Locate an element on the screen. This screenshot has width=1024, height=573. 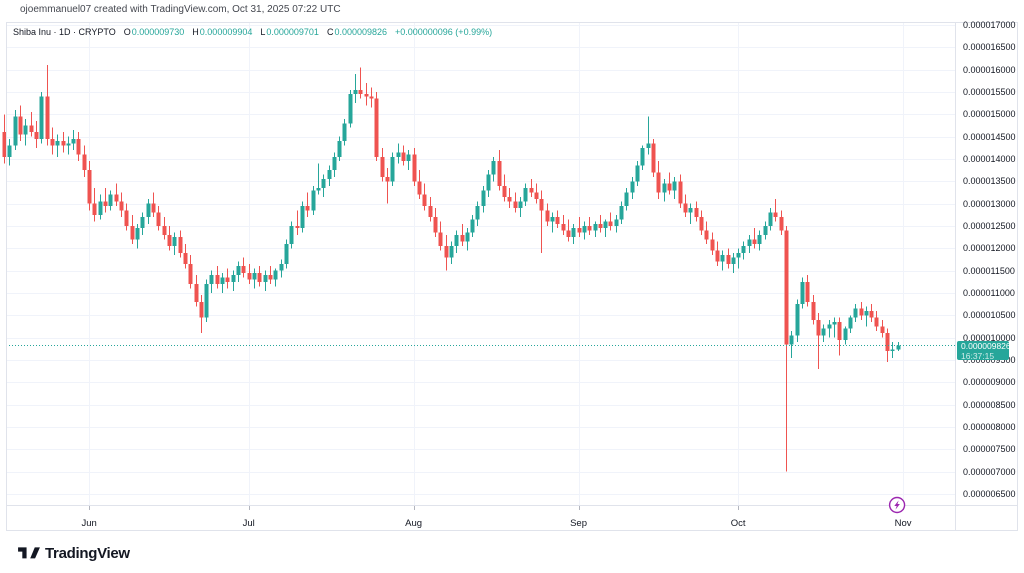
price-axis-label: 0.000016000 is located at coordinates (989, 69).